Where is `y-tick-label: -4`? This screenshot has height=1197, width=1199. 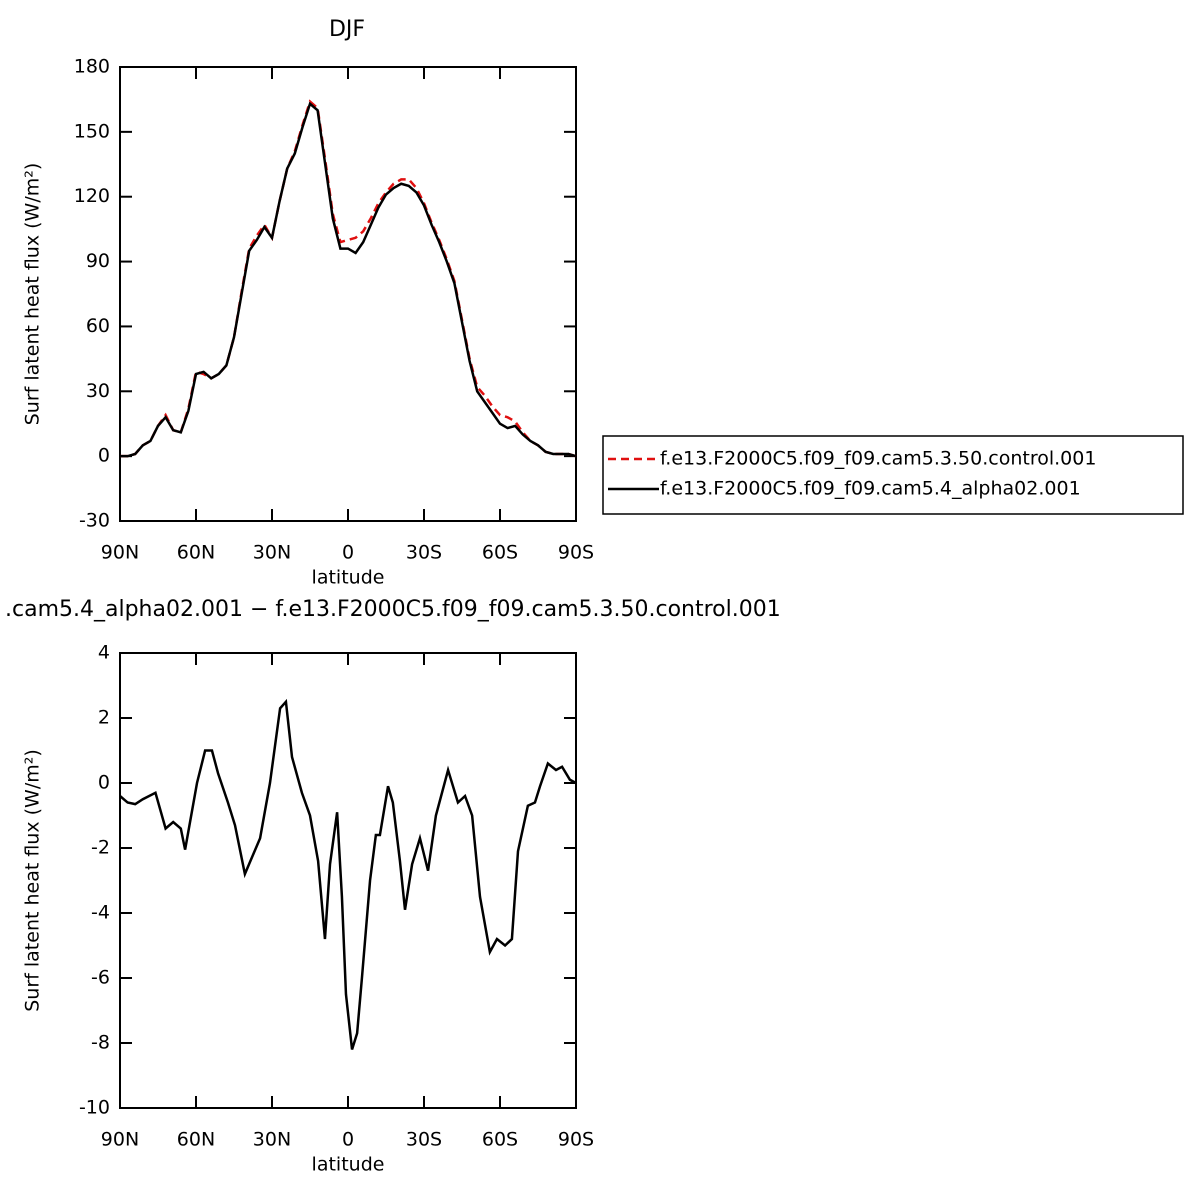 y-tick-label: -4 is located at coordinates (100, 913).